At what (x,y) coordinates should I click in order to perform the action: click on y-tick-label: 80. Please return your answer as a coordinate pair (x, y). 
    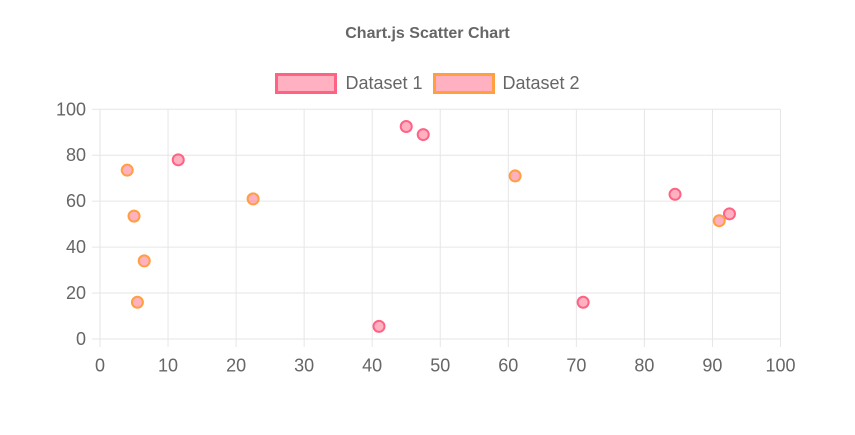
    Looking at the image, I should click on (76, 155).